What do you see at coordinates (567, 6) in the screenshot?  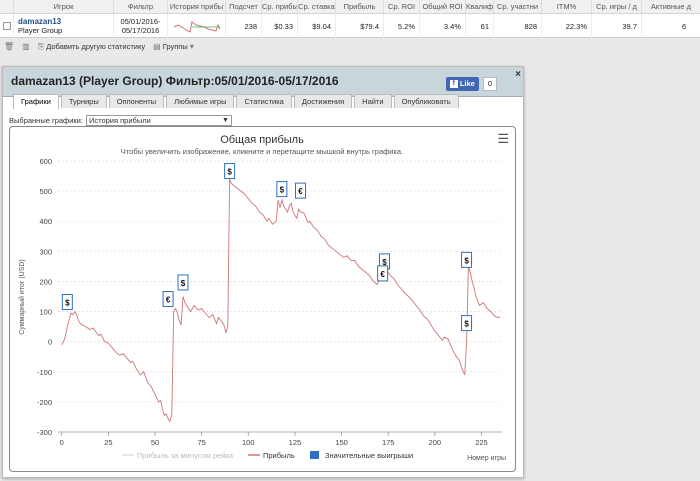 I see `header-itm: ITM%` at bounding box center [567, 6].